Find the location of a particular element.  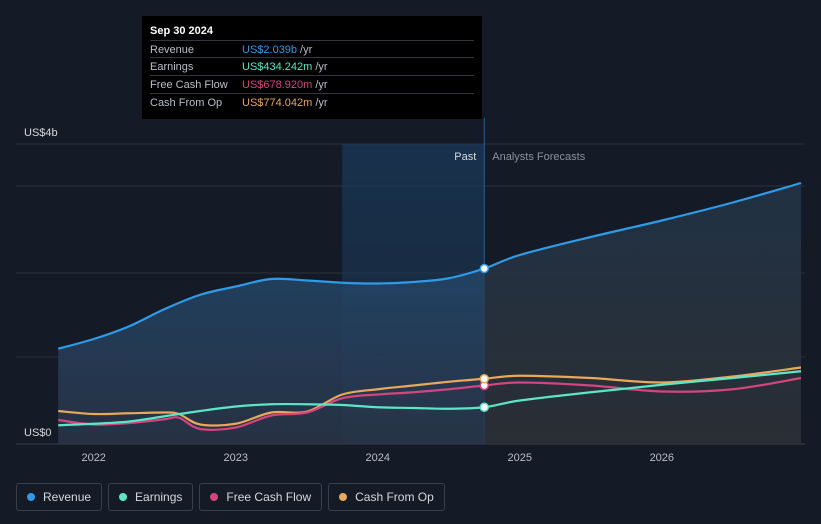

tooltip-row-cash-from-op: Cash From Op US$774.042m/yr is located at coordinates (312, 102).